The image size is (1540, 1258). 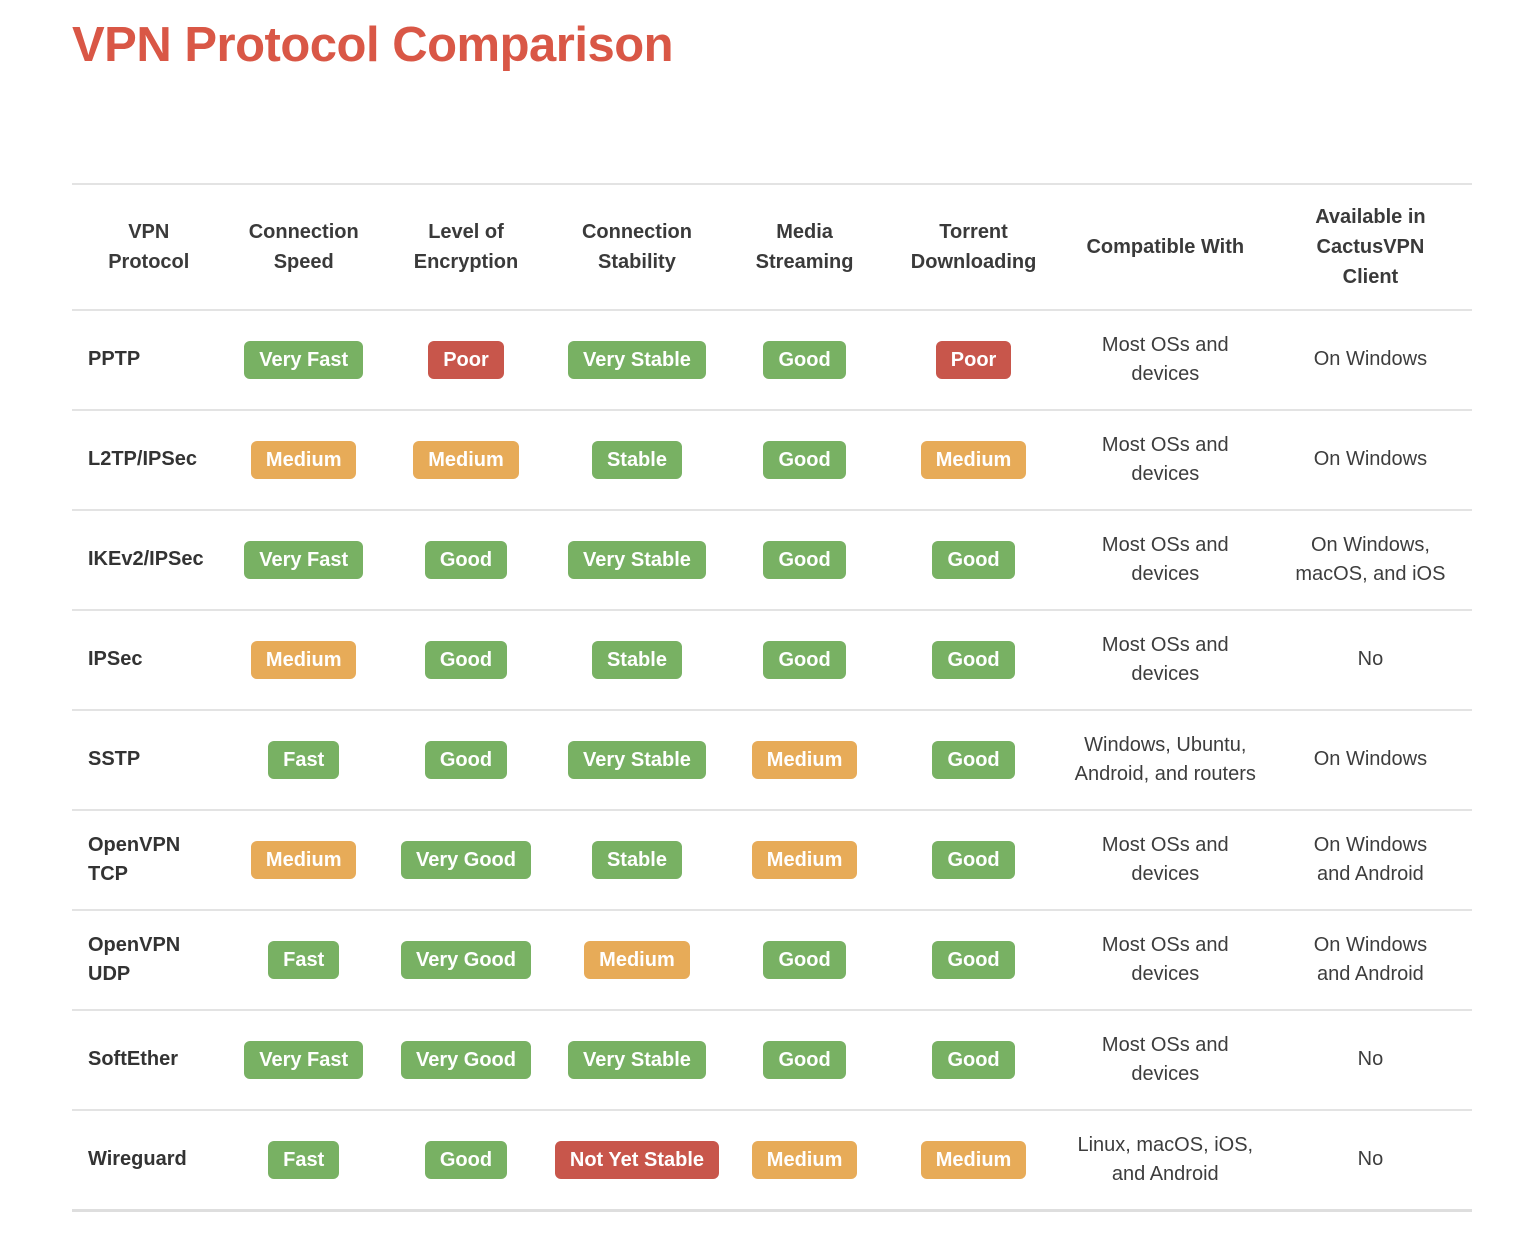 I want to click on client-availability-cell: On Windows, macOS, and iOS, so click(x=1370, y=559).